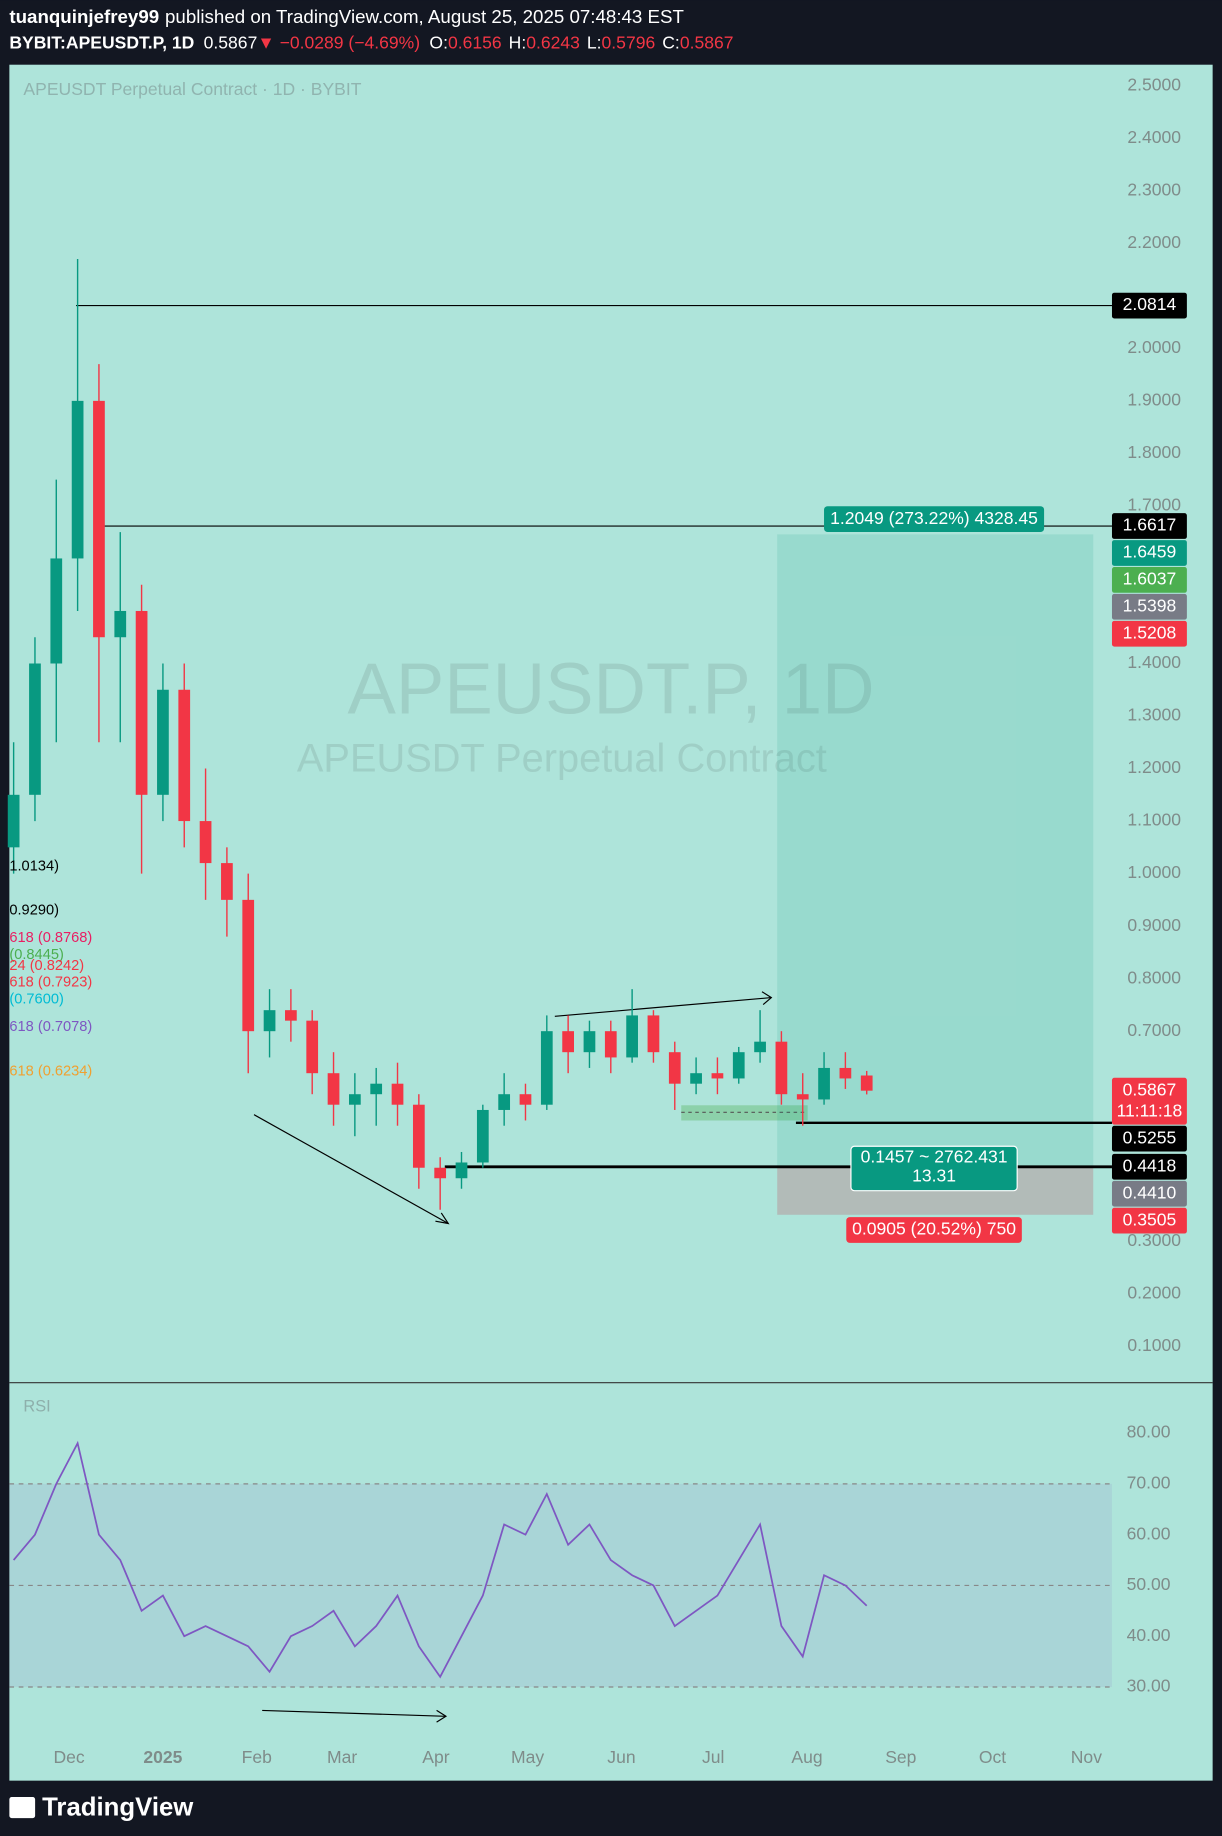 The height and width of the screenshot is (1836, 1222). I want to click on fib-label: 618 (0.7078), so click(50, 1027).